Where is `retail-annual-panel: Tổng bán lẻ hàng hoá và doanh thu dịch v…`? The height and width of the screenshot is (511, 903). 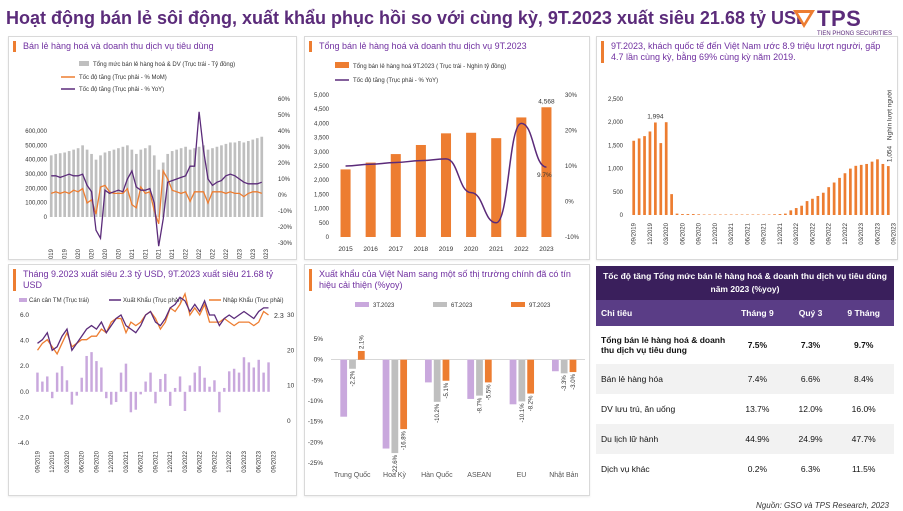
retail-annual-panel: Tổng bán lẻ hàng hoá và doanh thu dịch v… is located at coordinates (447, 148).